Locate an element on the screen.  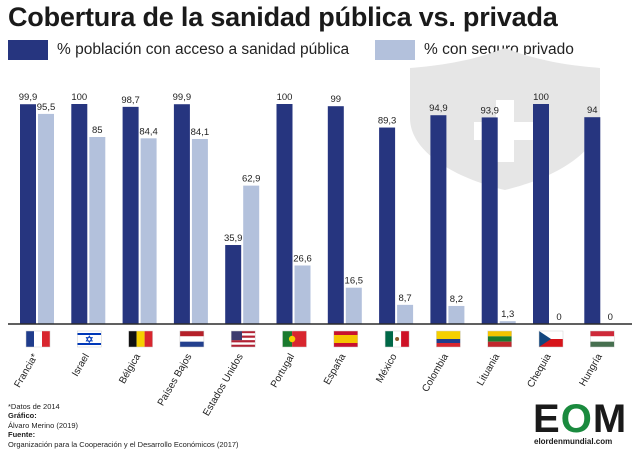
data-label: 94,9 is located at coordinates (438, 108).